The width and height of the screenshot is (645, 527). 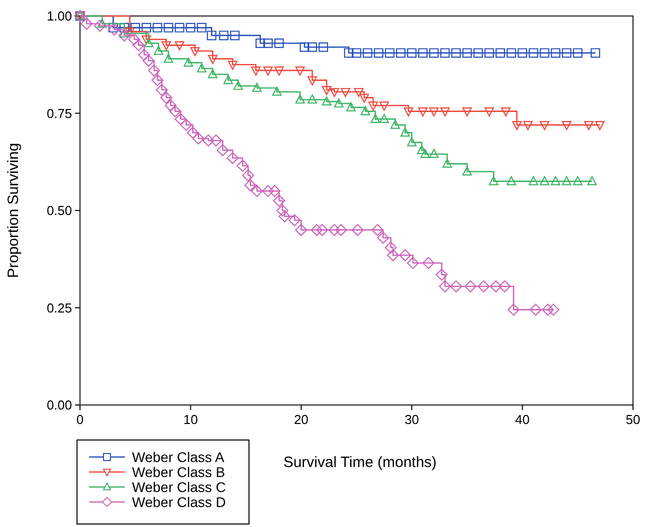 I want to click on y-tick-label: 1.00, so click(x=59, y=16).